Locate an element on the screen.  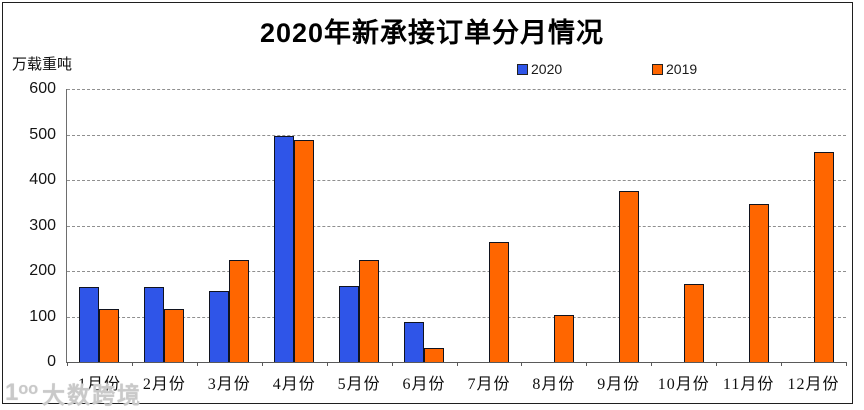
x-label-month-8: 8月份 is located at coordinates (554, 384).